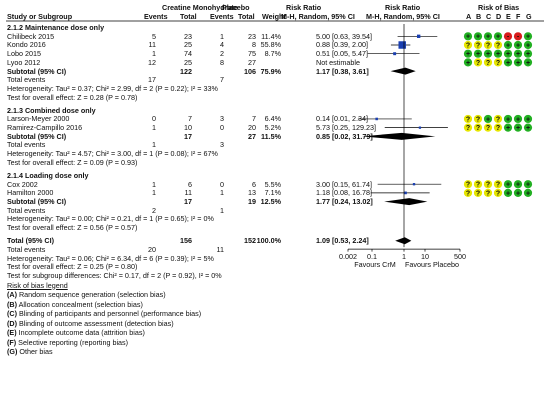  Describe the element at coordinates (518, 16) in the screenshot. I see `header-bias-letter: F` at that location.